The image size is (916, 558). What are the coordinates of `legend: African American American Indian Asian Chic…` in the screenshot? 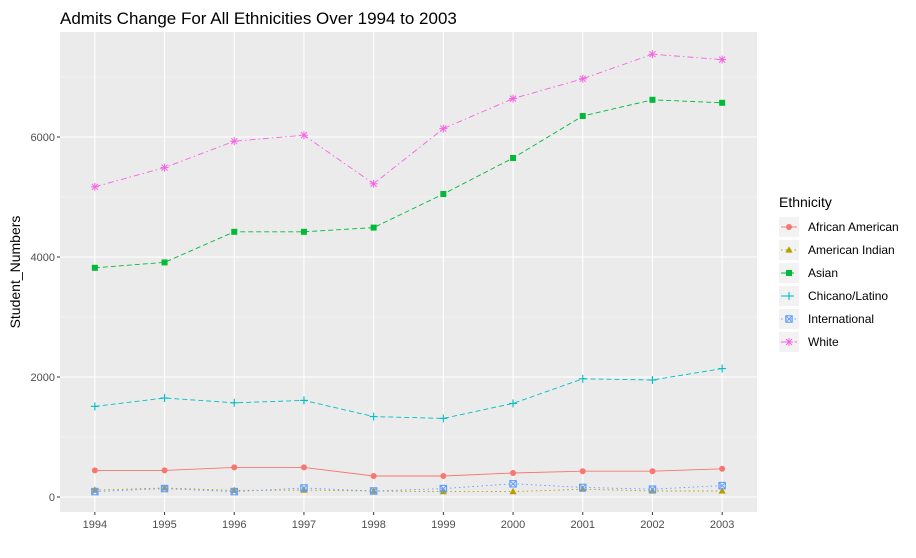 It's located at (839, 284).